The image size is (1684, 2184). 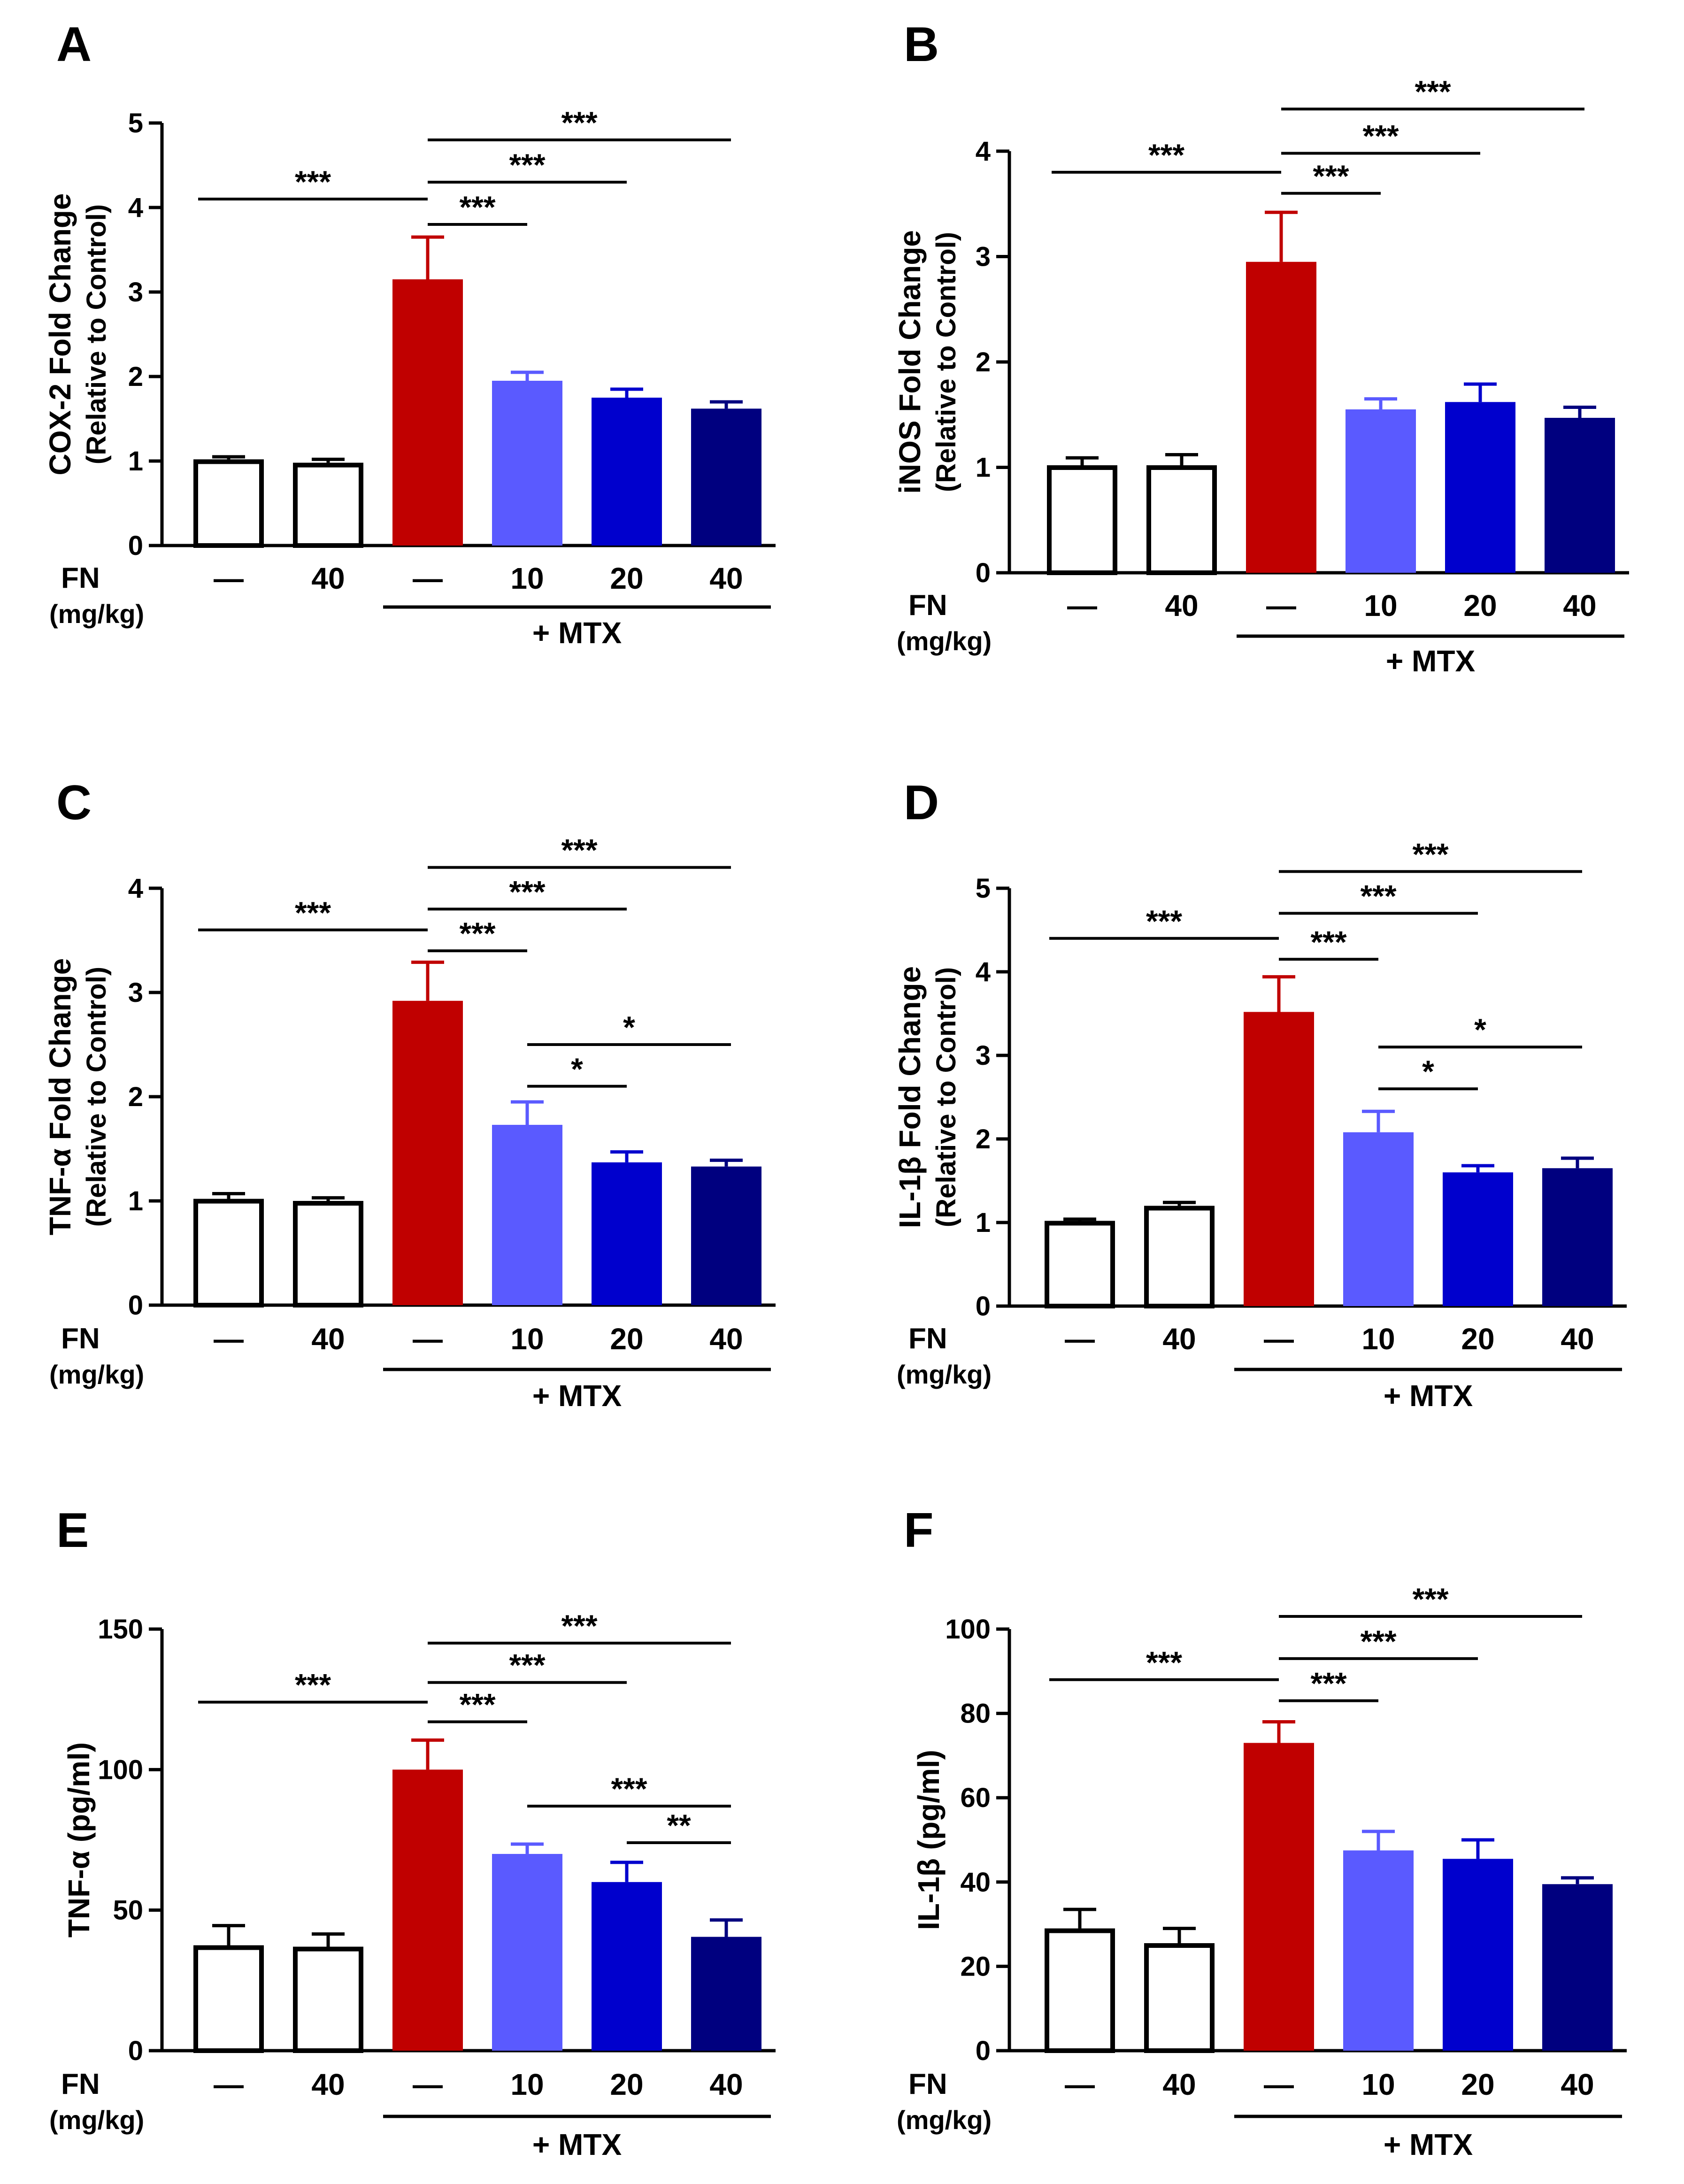 I want to click on group-label: FN, so click(x=80, y=1339).